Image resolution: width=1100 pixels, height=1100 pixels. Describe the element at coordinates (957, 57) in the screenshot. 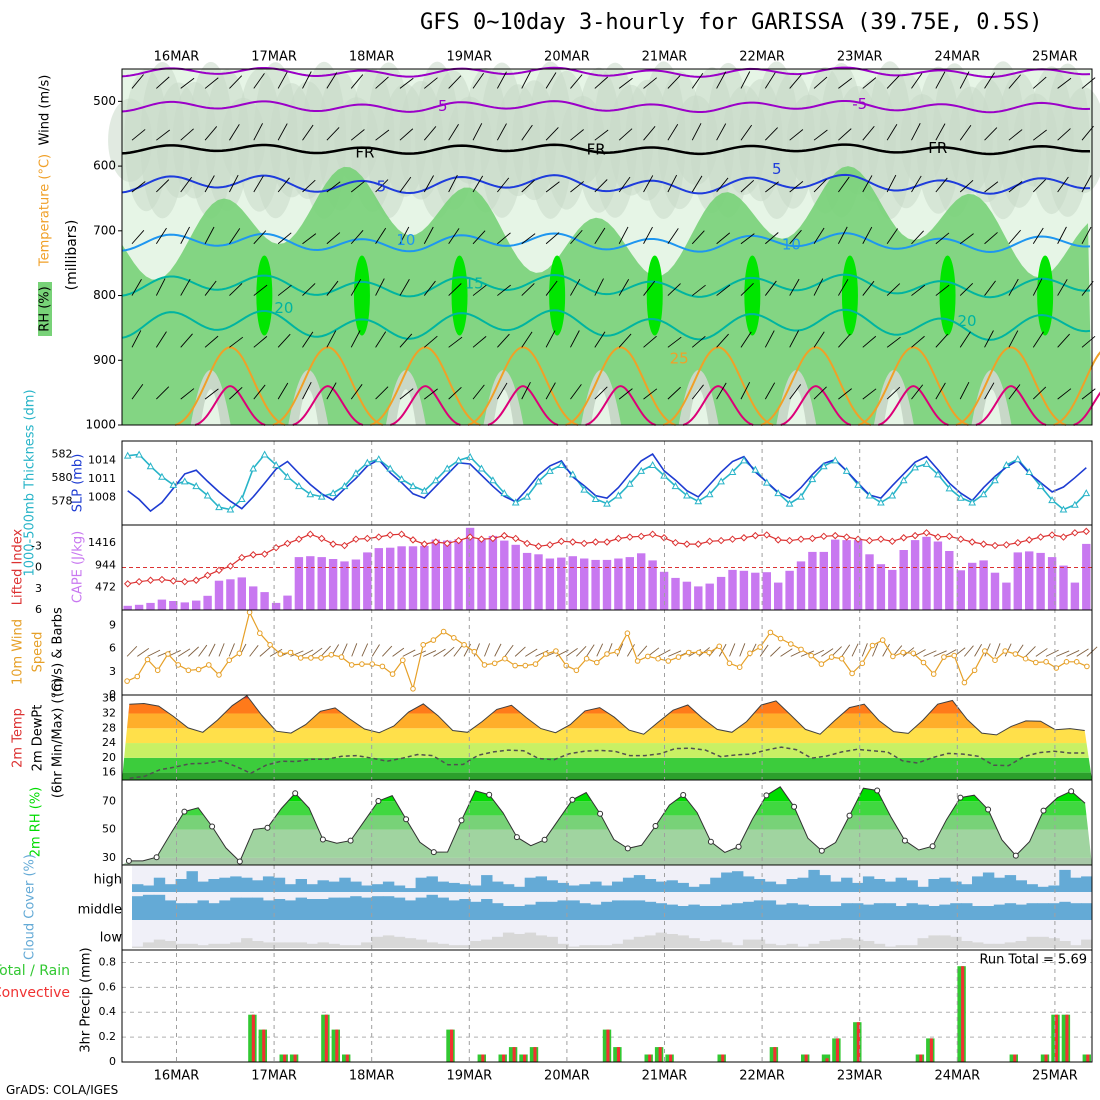

I see `top-date-label: 24MAR` at that location.